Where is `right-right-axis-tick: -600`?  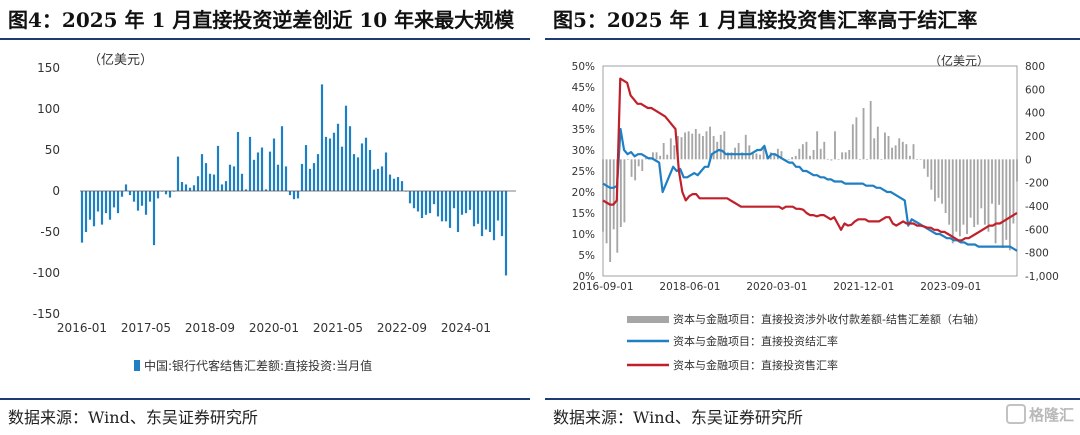
right-right-axis-tick: -600 is located at coordinates (1037, 230).